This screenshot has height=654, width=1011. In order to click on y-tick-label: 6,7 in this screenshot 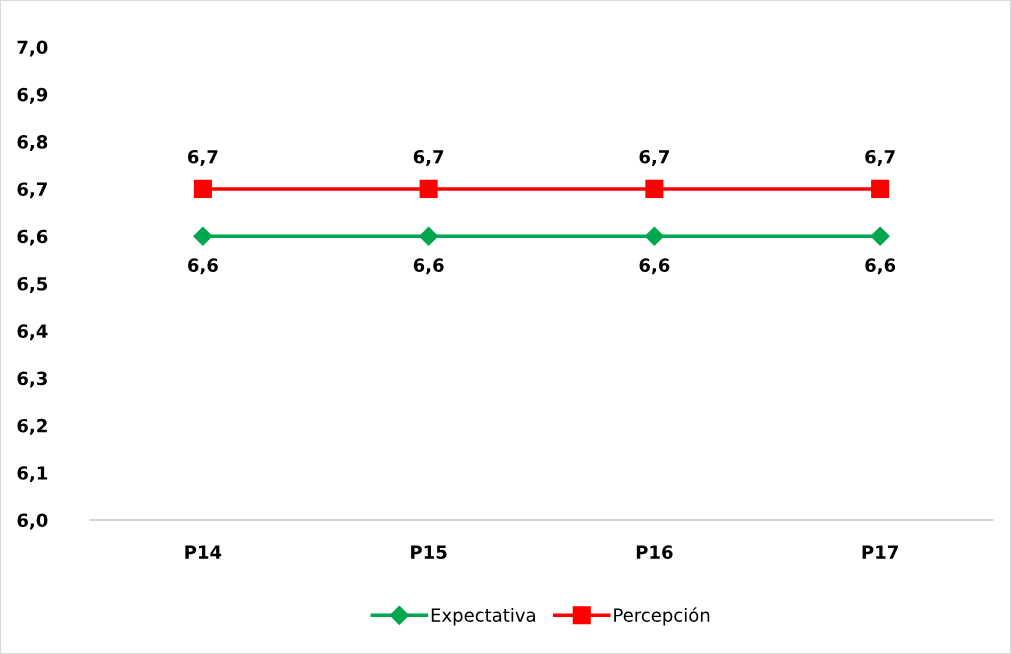, I will do `click(32, 190)`.